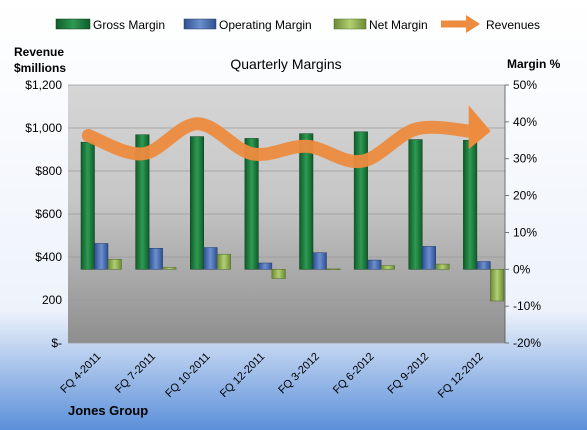 The image size is (587, 430). Describe the element at coordinates (142, 202) in the screenshot. I see `bar-gross-margin-fq-7-2011` at that location.